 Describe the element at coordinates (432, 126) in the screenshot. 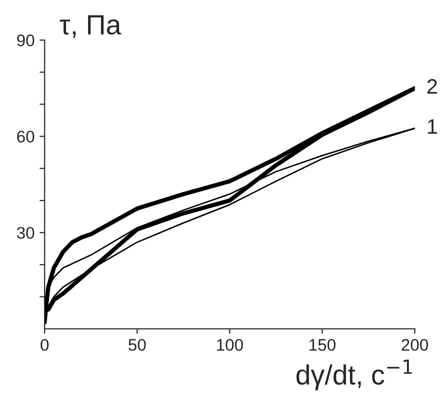

I see `series-label: 1` at that location.